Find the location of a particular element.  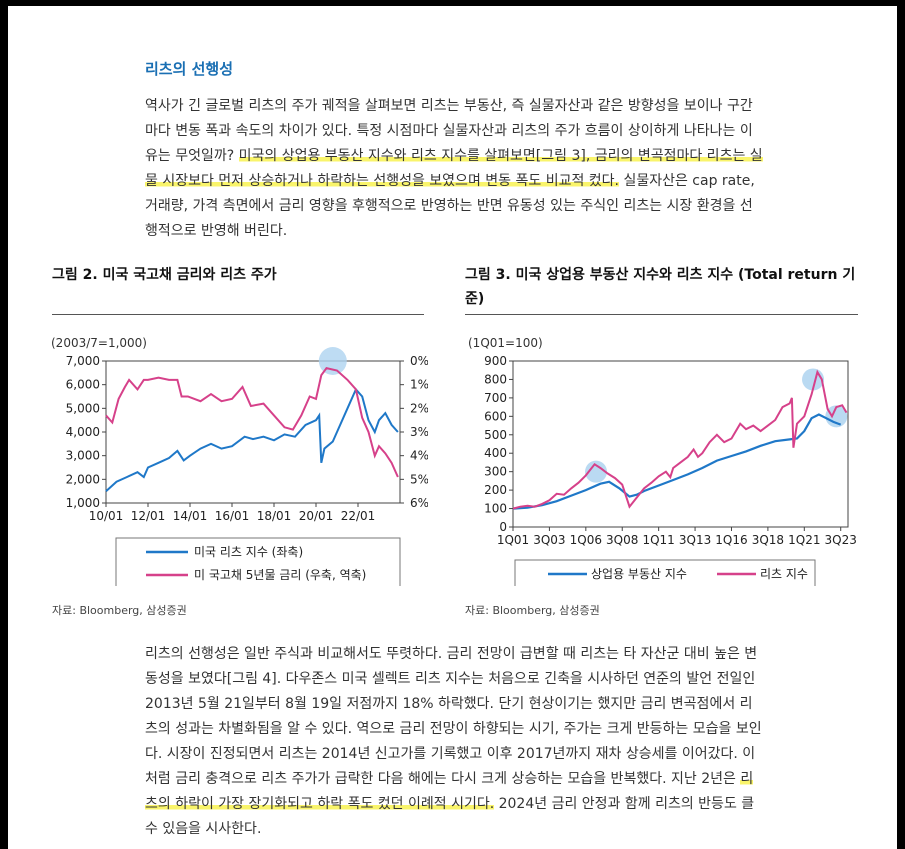

x-tick-label: 3Q13 is located at coordinates (695, 540).